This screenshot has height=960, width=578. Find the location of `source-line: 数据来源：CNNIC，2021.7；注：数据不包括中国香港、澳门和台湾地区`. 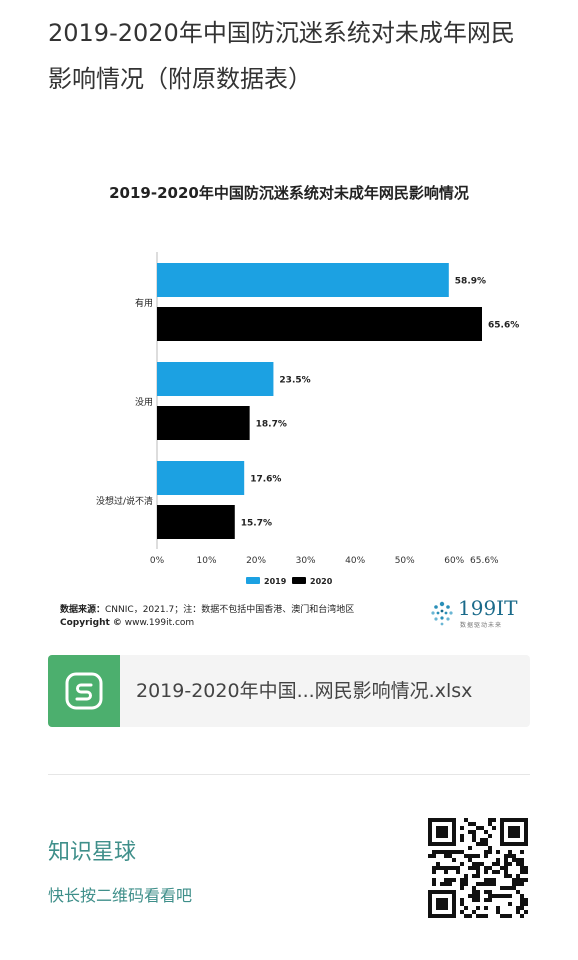

source-line: 数据来源：CNNIC，2021.7；注：数据不包括中国香港、澳门和台湾地区 is located at coordinates (207, 608).